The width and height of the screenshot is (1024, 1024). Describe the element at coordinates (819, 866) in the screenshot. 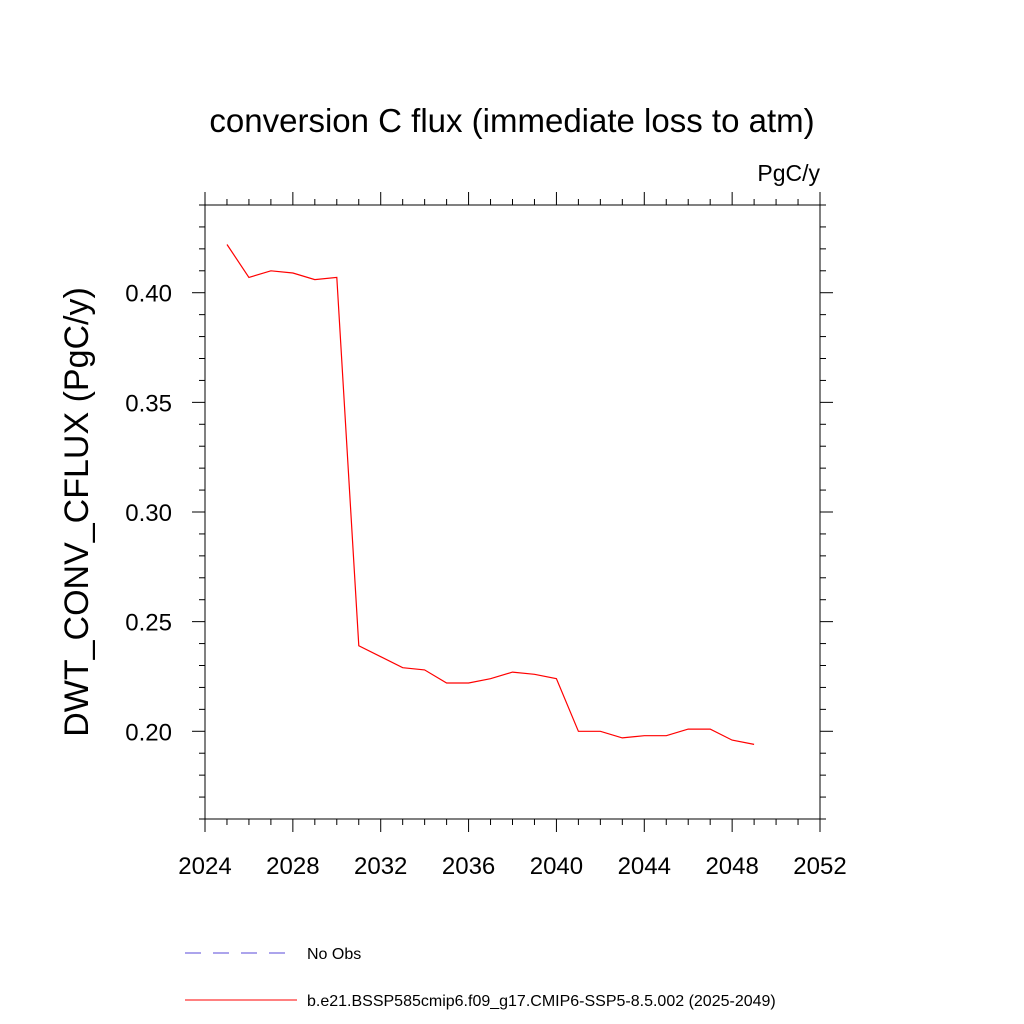

I see `x-tick-label: 2052` at that location.